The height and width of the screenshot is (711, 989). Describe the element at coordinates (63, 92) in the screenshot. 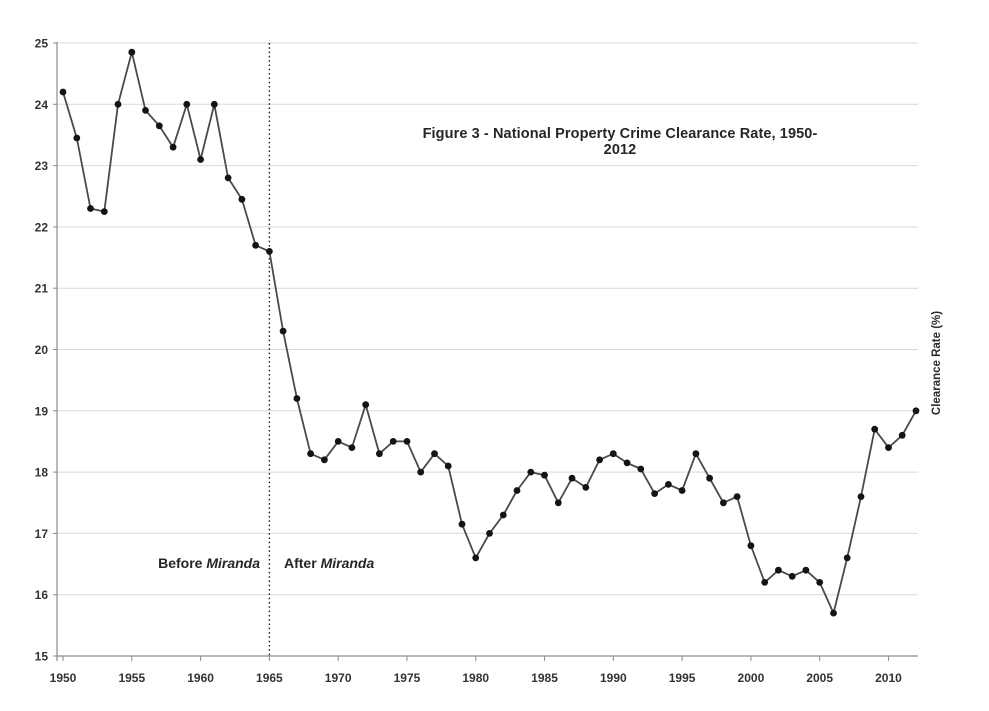

I see `data-point-1950` at that location.